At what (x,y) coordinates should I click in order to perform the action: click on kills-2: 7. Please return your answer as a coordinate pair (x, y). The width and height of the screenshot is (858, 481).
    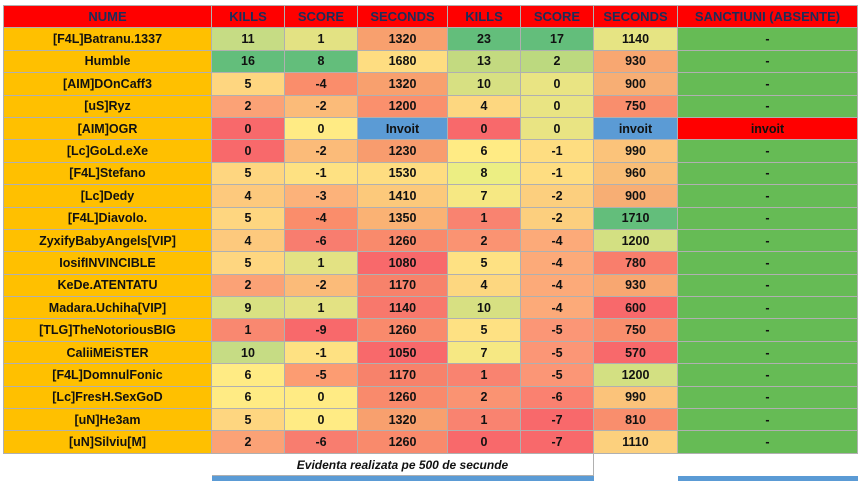
    Looking at the image, I should click on (484, 196).